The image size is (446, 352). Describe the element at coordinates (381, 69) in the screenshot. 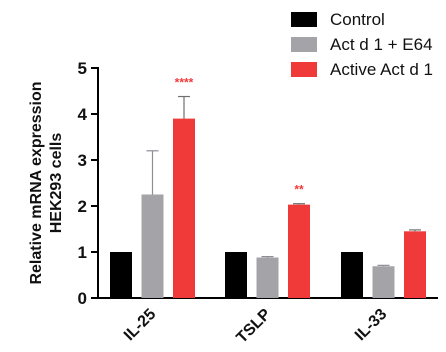

I see `legend-label: Active Act d 1` at that location.